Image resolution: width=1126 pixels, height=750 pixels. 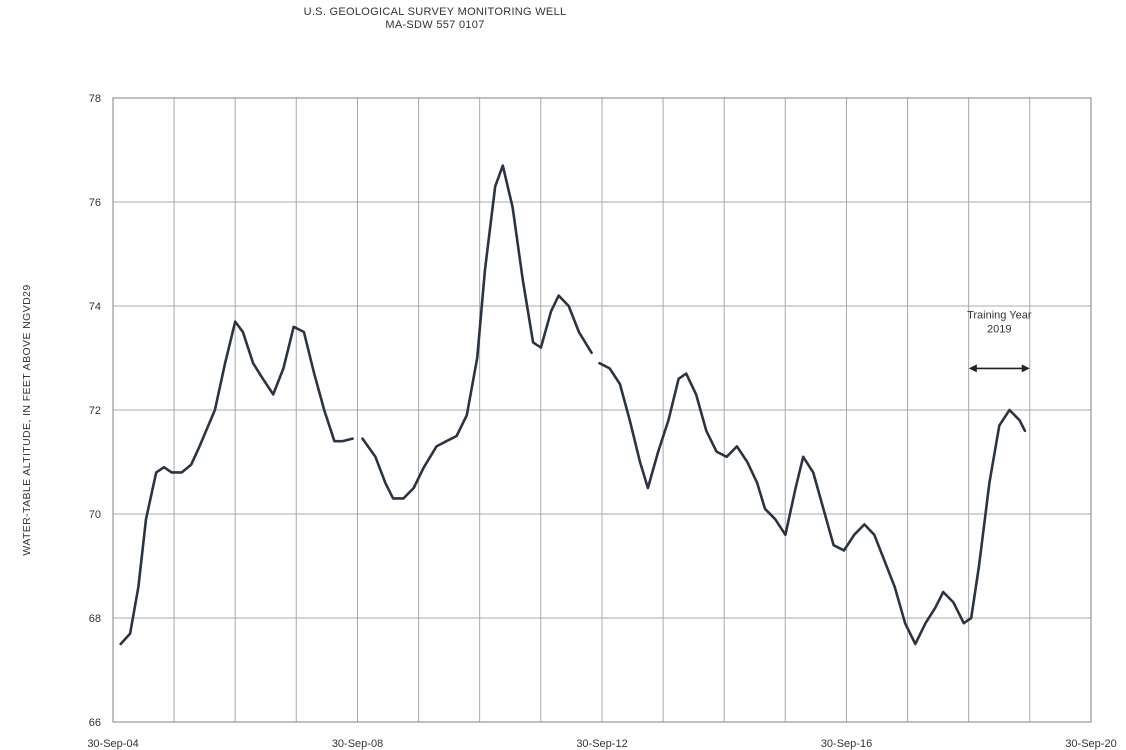 What do you see at coordinates (95, 307) in the screenshot?
I see `y-tick-label: 74` at bounding box center [95, 307].